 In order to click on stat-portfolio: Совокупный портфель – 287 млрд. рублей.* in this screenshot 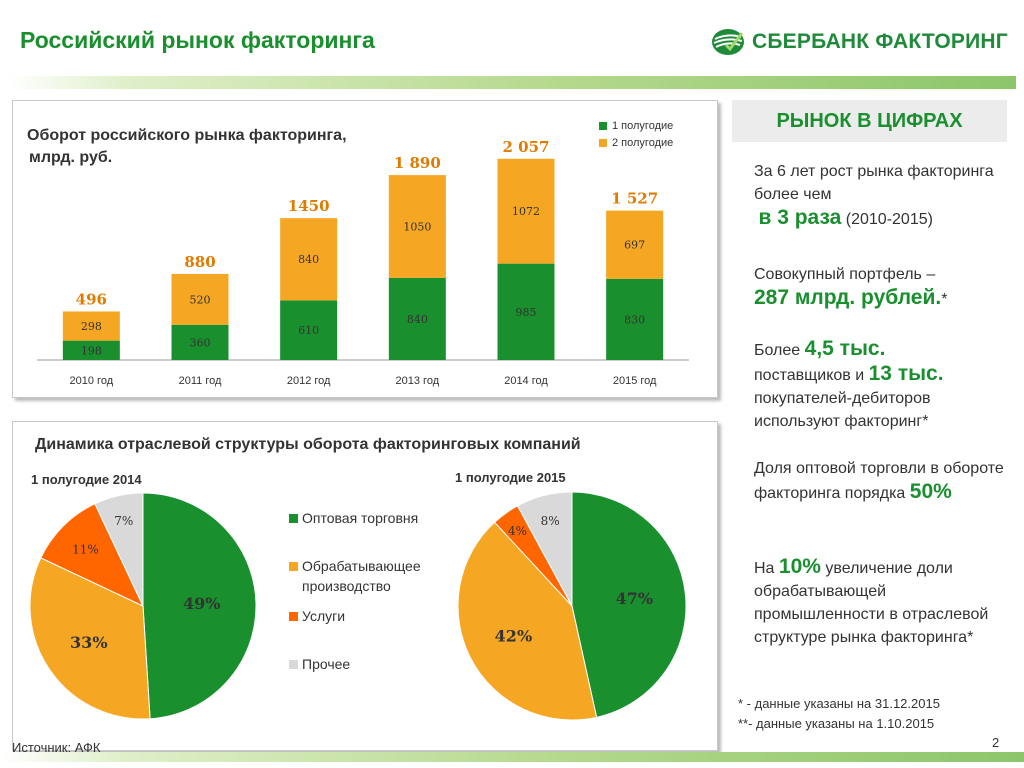, I will do `click(885, 287)`.